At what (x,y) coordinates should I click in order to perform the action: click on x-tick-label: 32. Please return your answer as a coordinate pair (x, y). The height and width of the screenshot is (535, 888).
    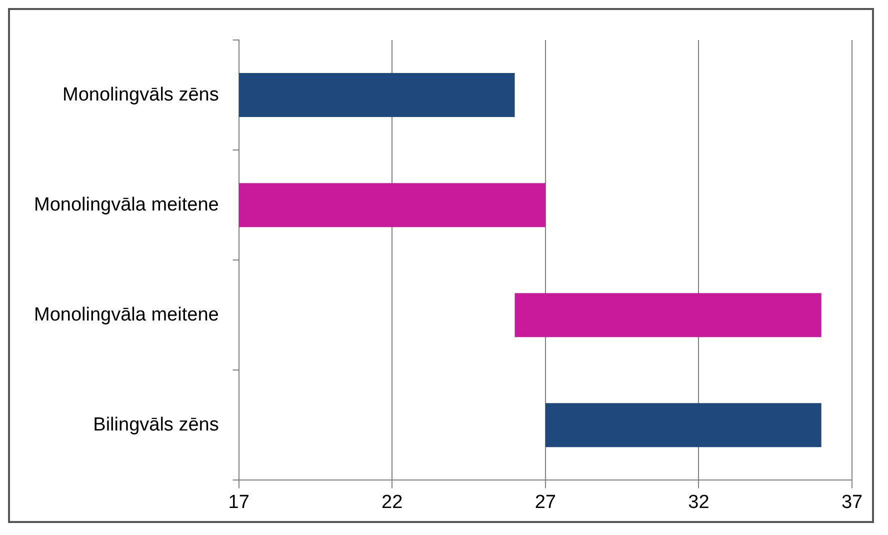
    Looking at the image, I should click on (699, 502).